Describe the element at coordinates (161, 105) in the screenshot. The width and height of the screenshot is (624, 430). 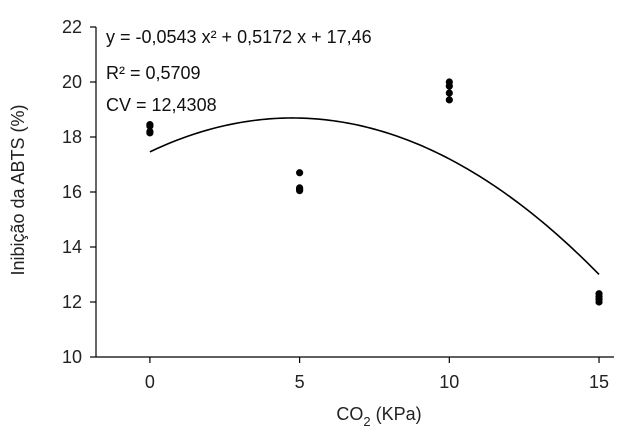
I see `cv-label: CV = 12,4308` at that location.